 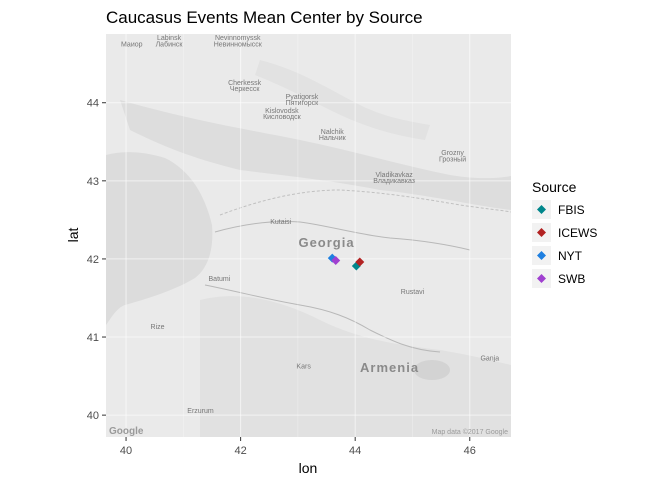 What do you see at coordinates (240, 451) in the screenshot?
I see `x-tick-label: 42` at bounding box center [240, 451].